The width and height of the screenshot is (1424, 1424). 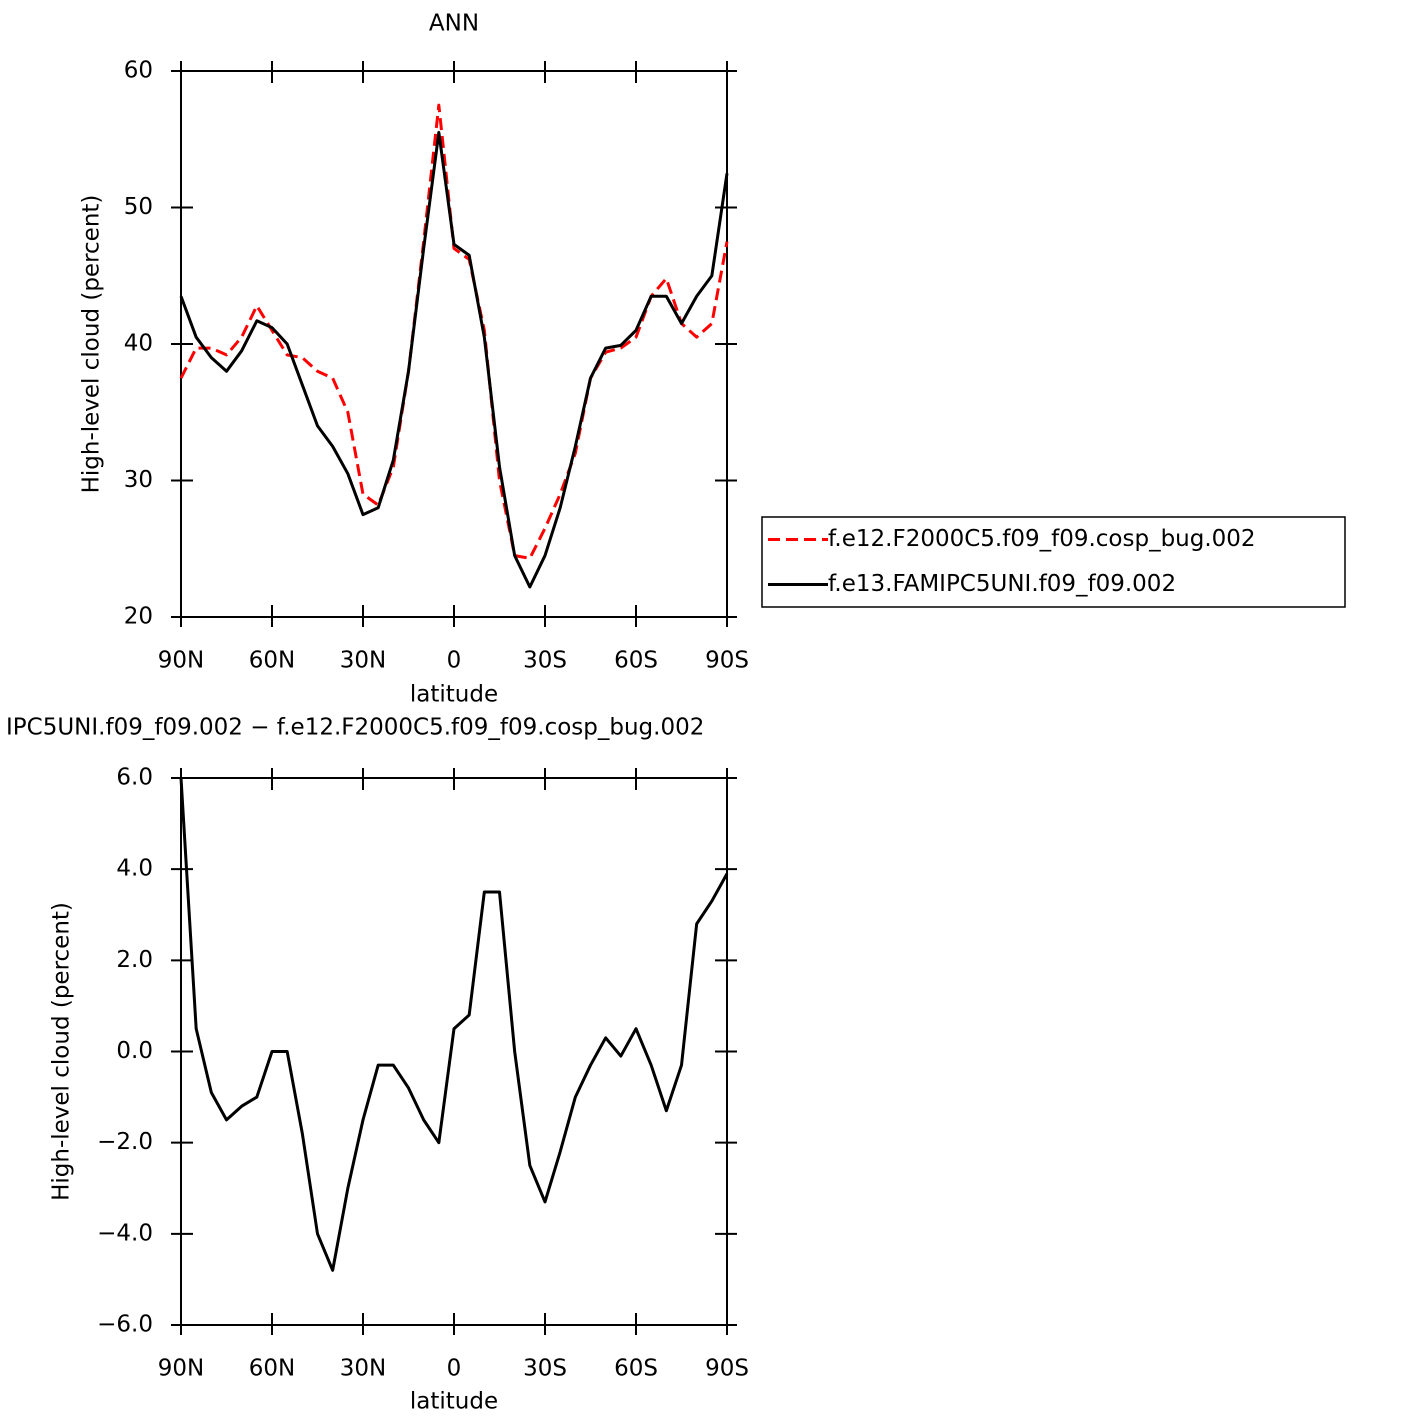 What do you see at coordinates (125, 1325) in the screenshot?
I see `y-tick-label: −6.0` at bounding box center [125, 1325].